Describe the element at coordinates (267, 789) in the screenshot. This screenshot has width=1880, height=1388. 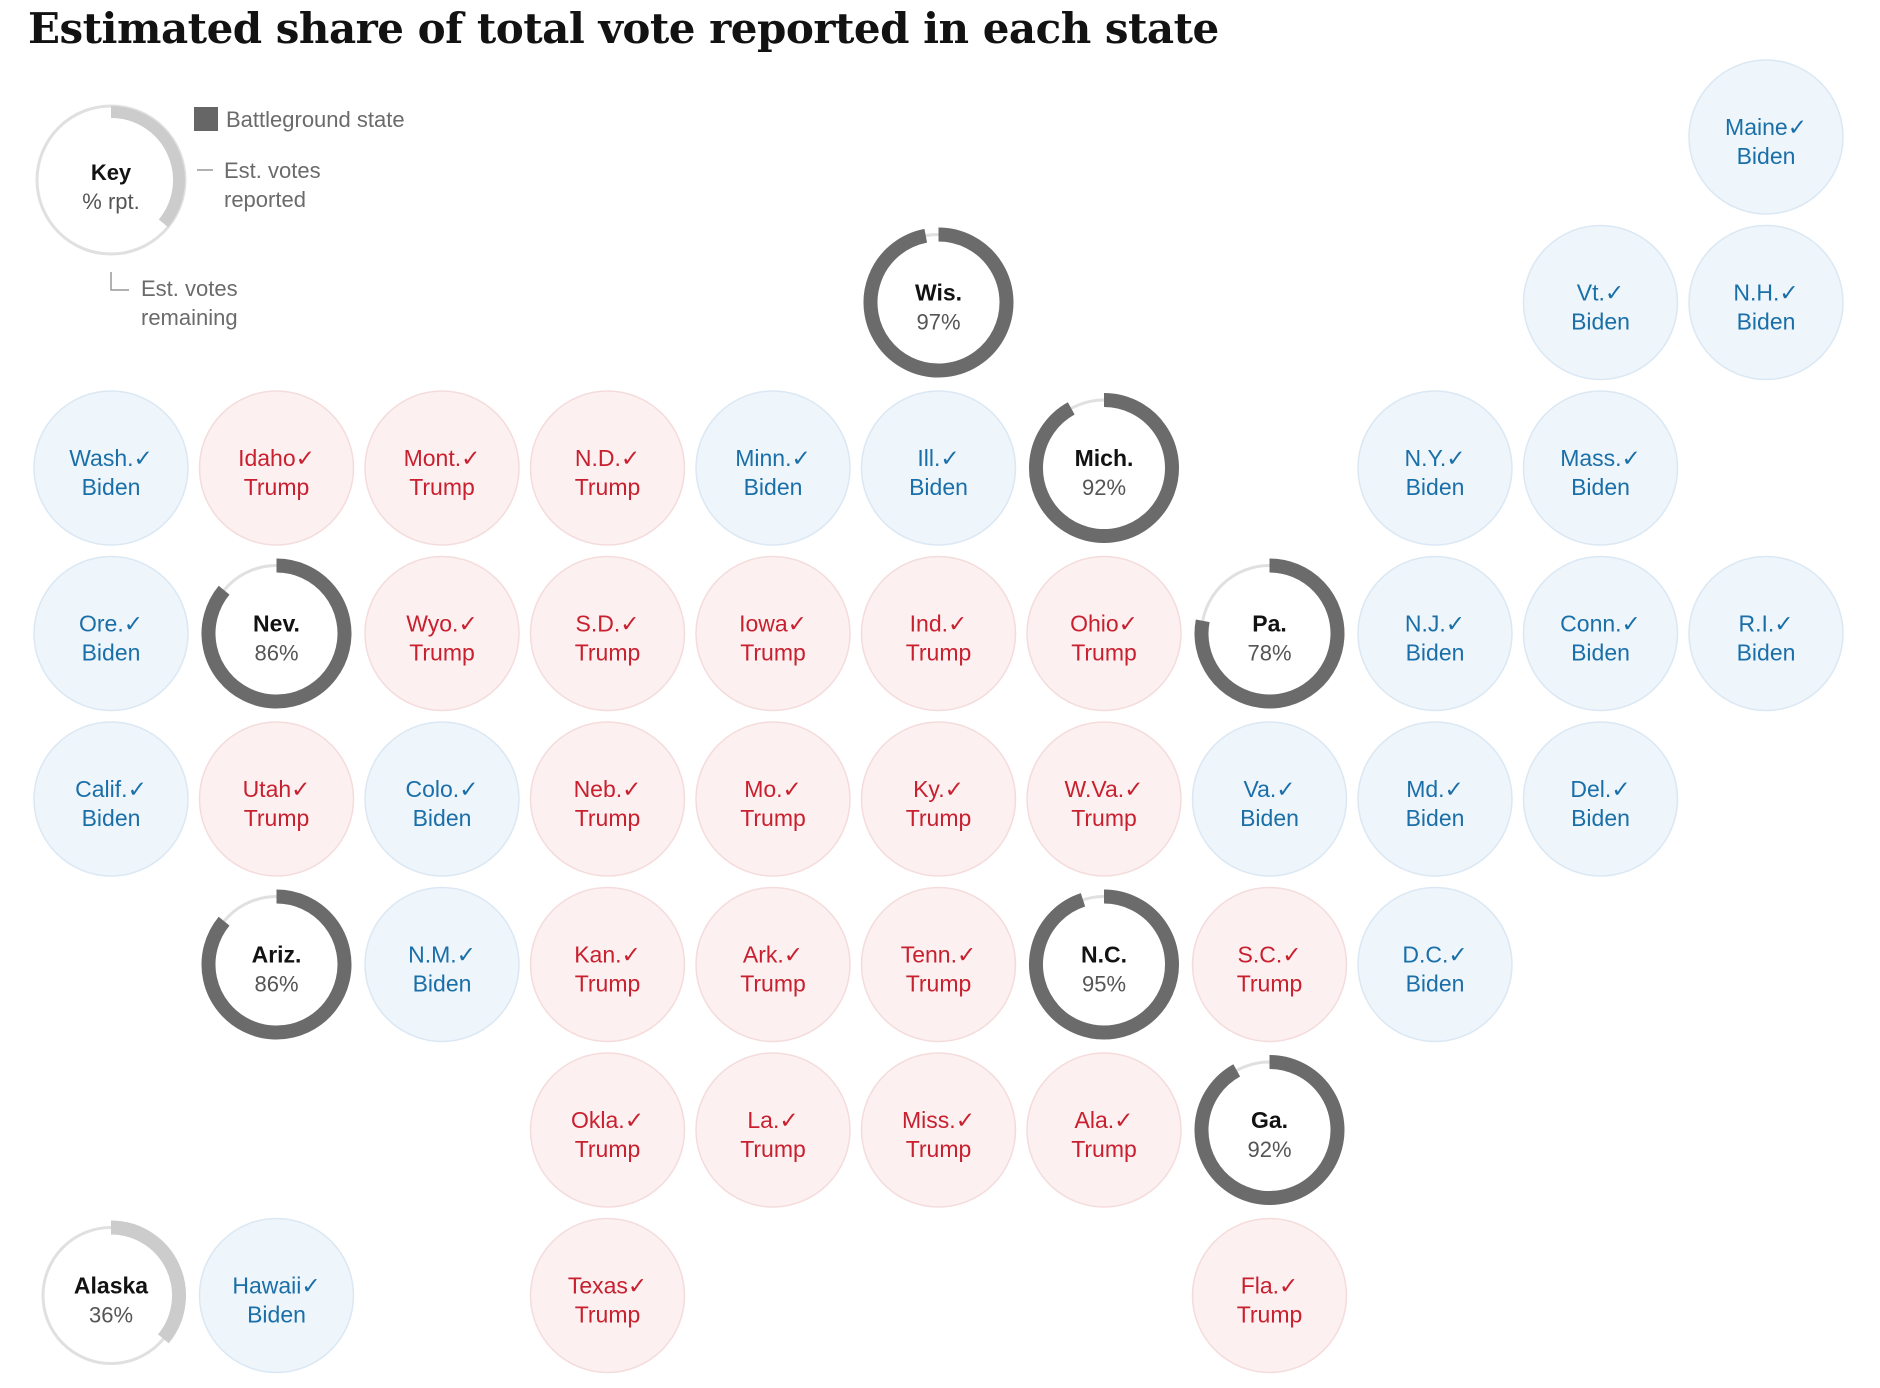
I see `state-label: Utah` at that location.